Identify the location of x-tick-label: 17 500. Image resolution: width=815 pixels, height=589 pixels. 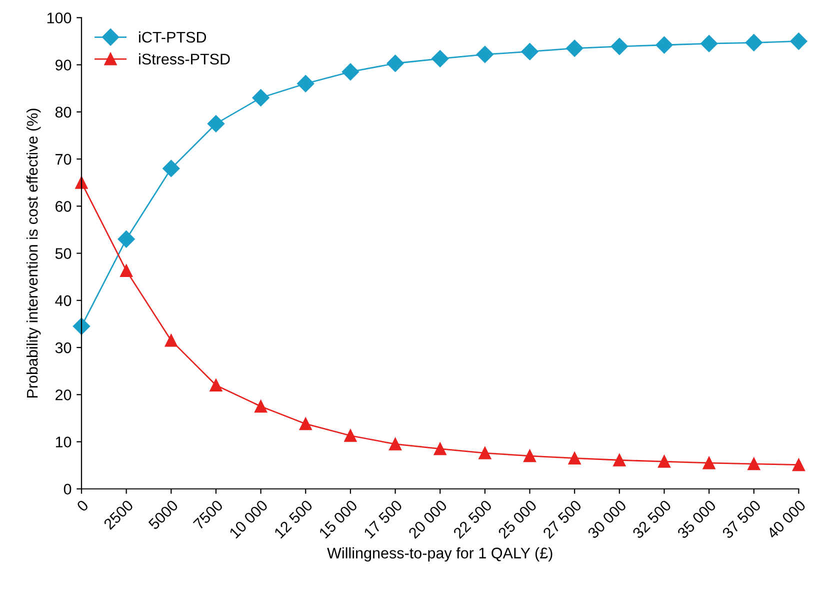
(383, 519).